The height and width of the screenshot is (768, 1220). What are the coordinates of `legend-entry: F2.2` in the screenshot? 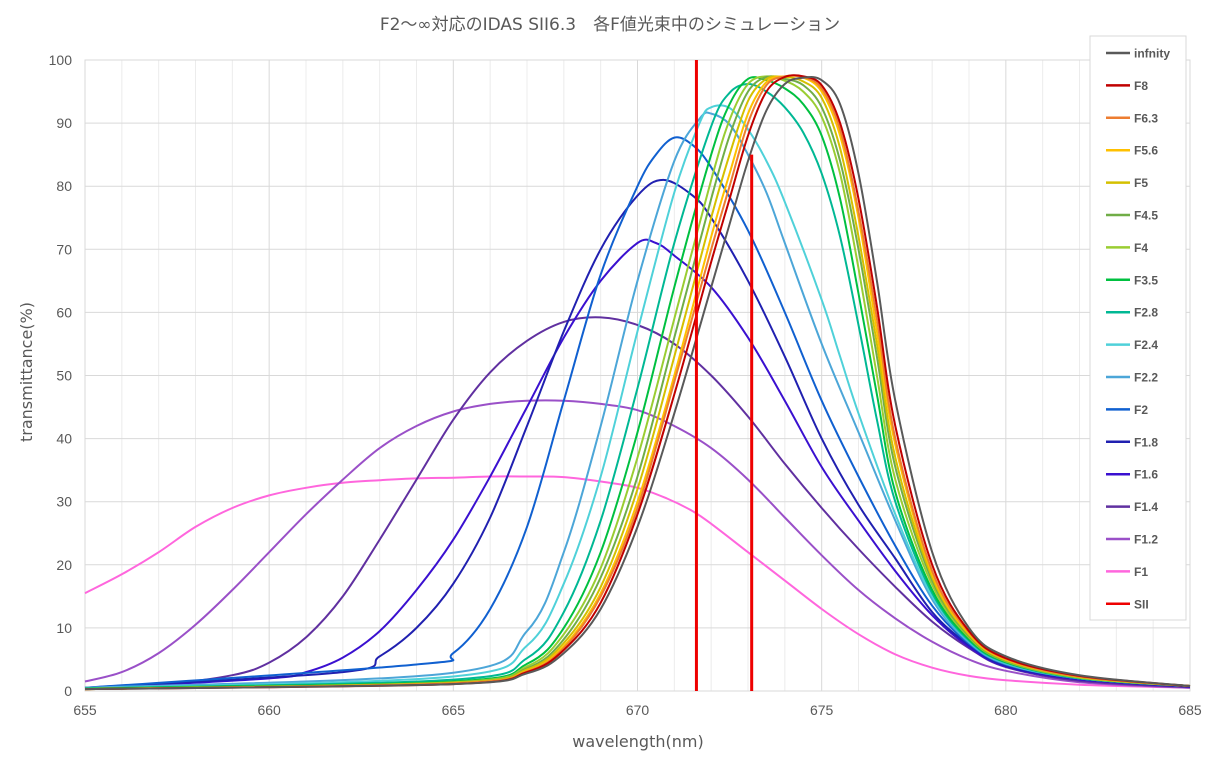 It's located at (1146, 378).